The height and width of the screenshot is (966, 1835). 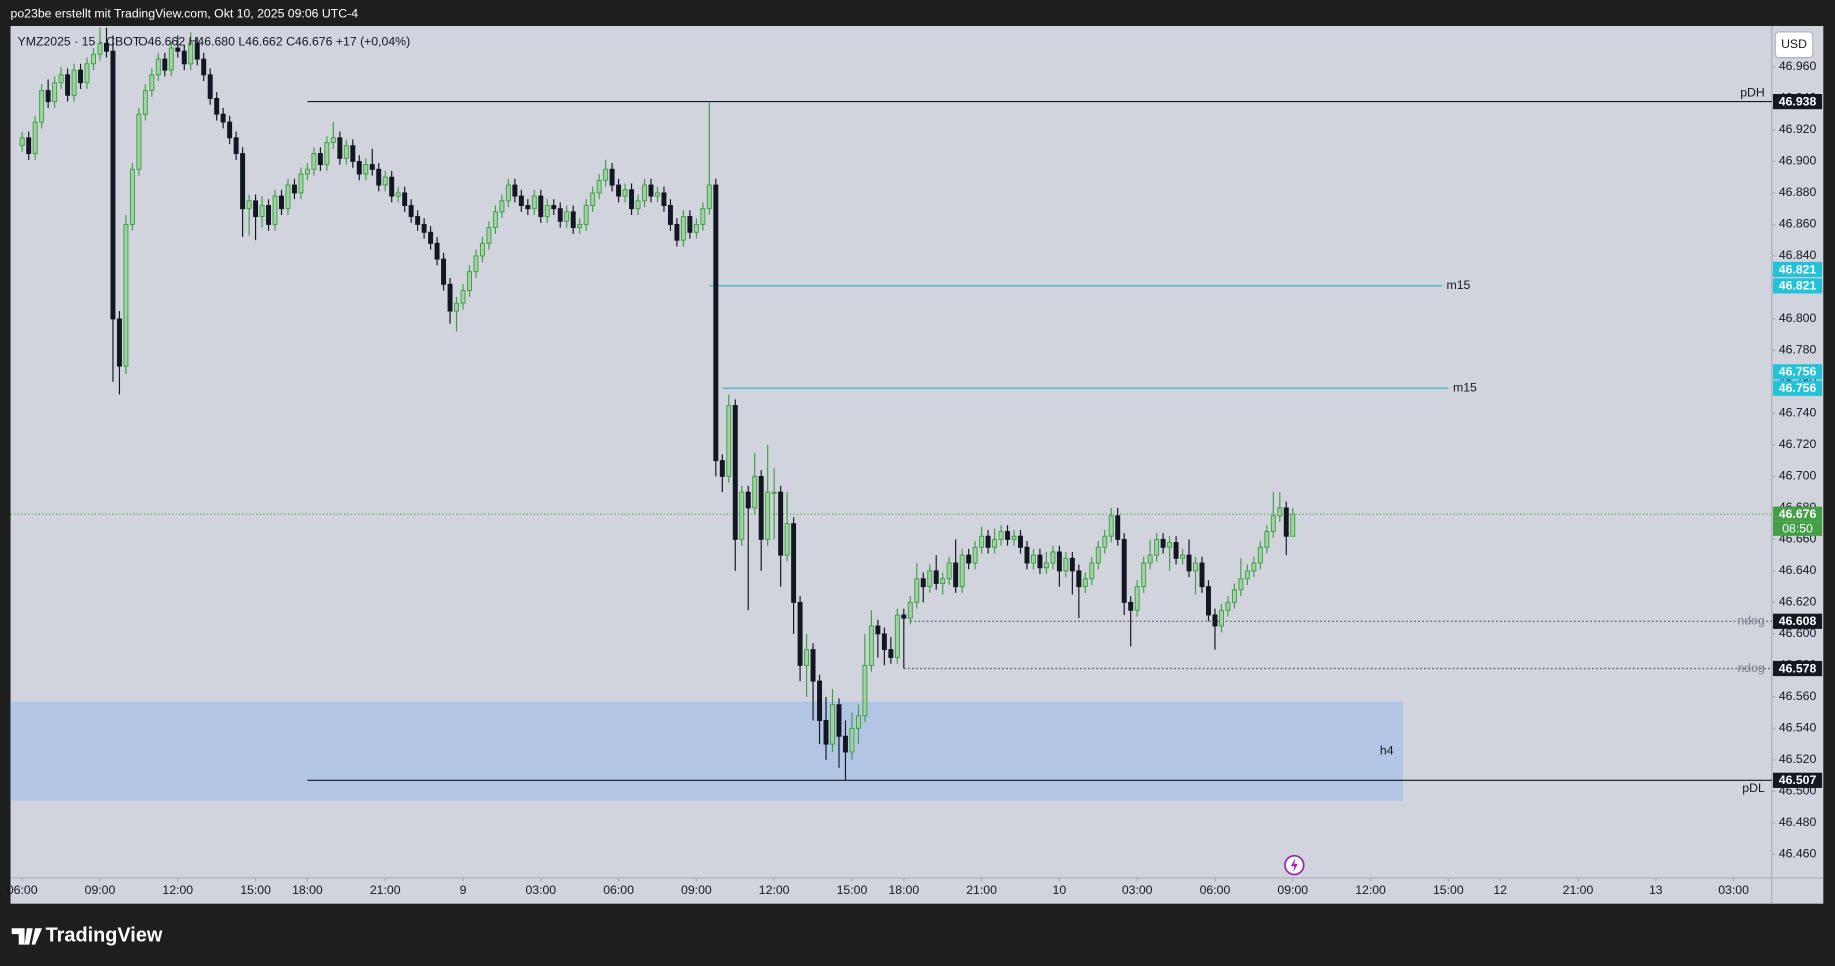 What do you see at coordinates (1798, 192) in the screenshot?
I see `y-tick-label: 46.880` at bounding box center [1798, 192].